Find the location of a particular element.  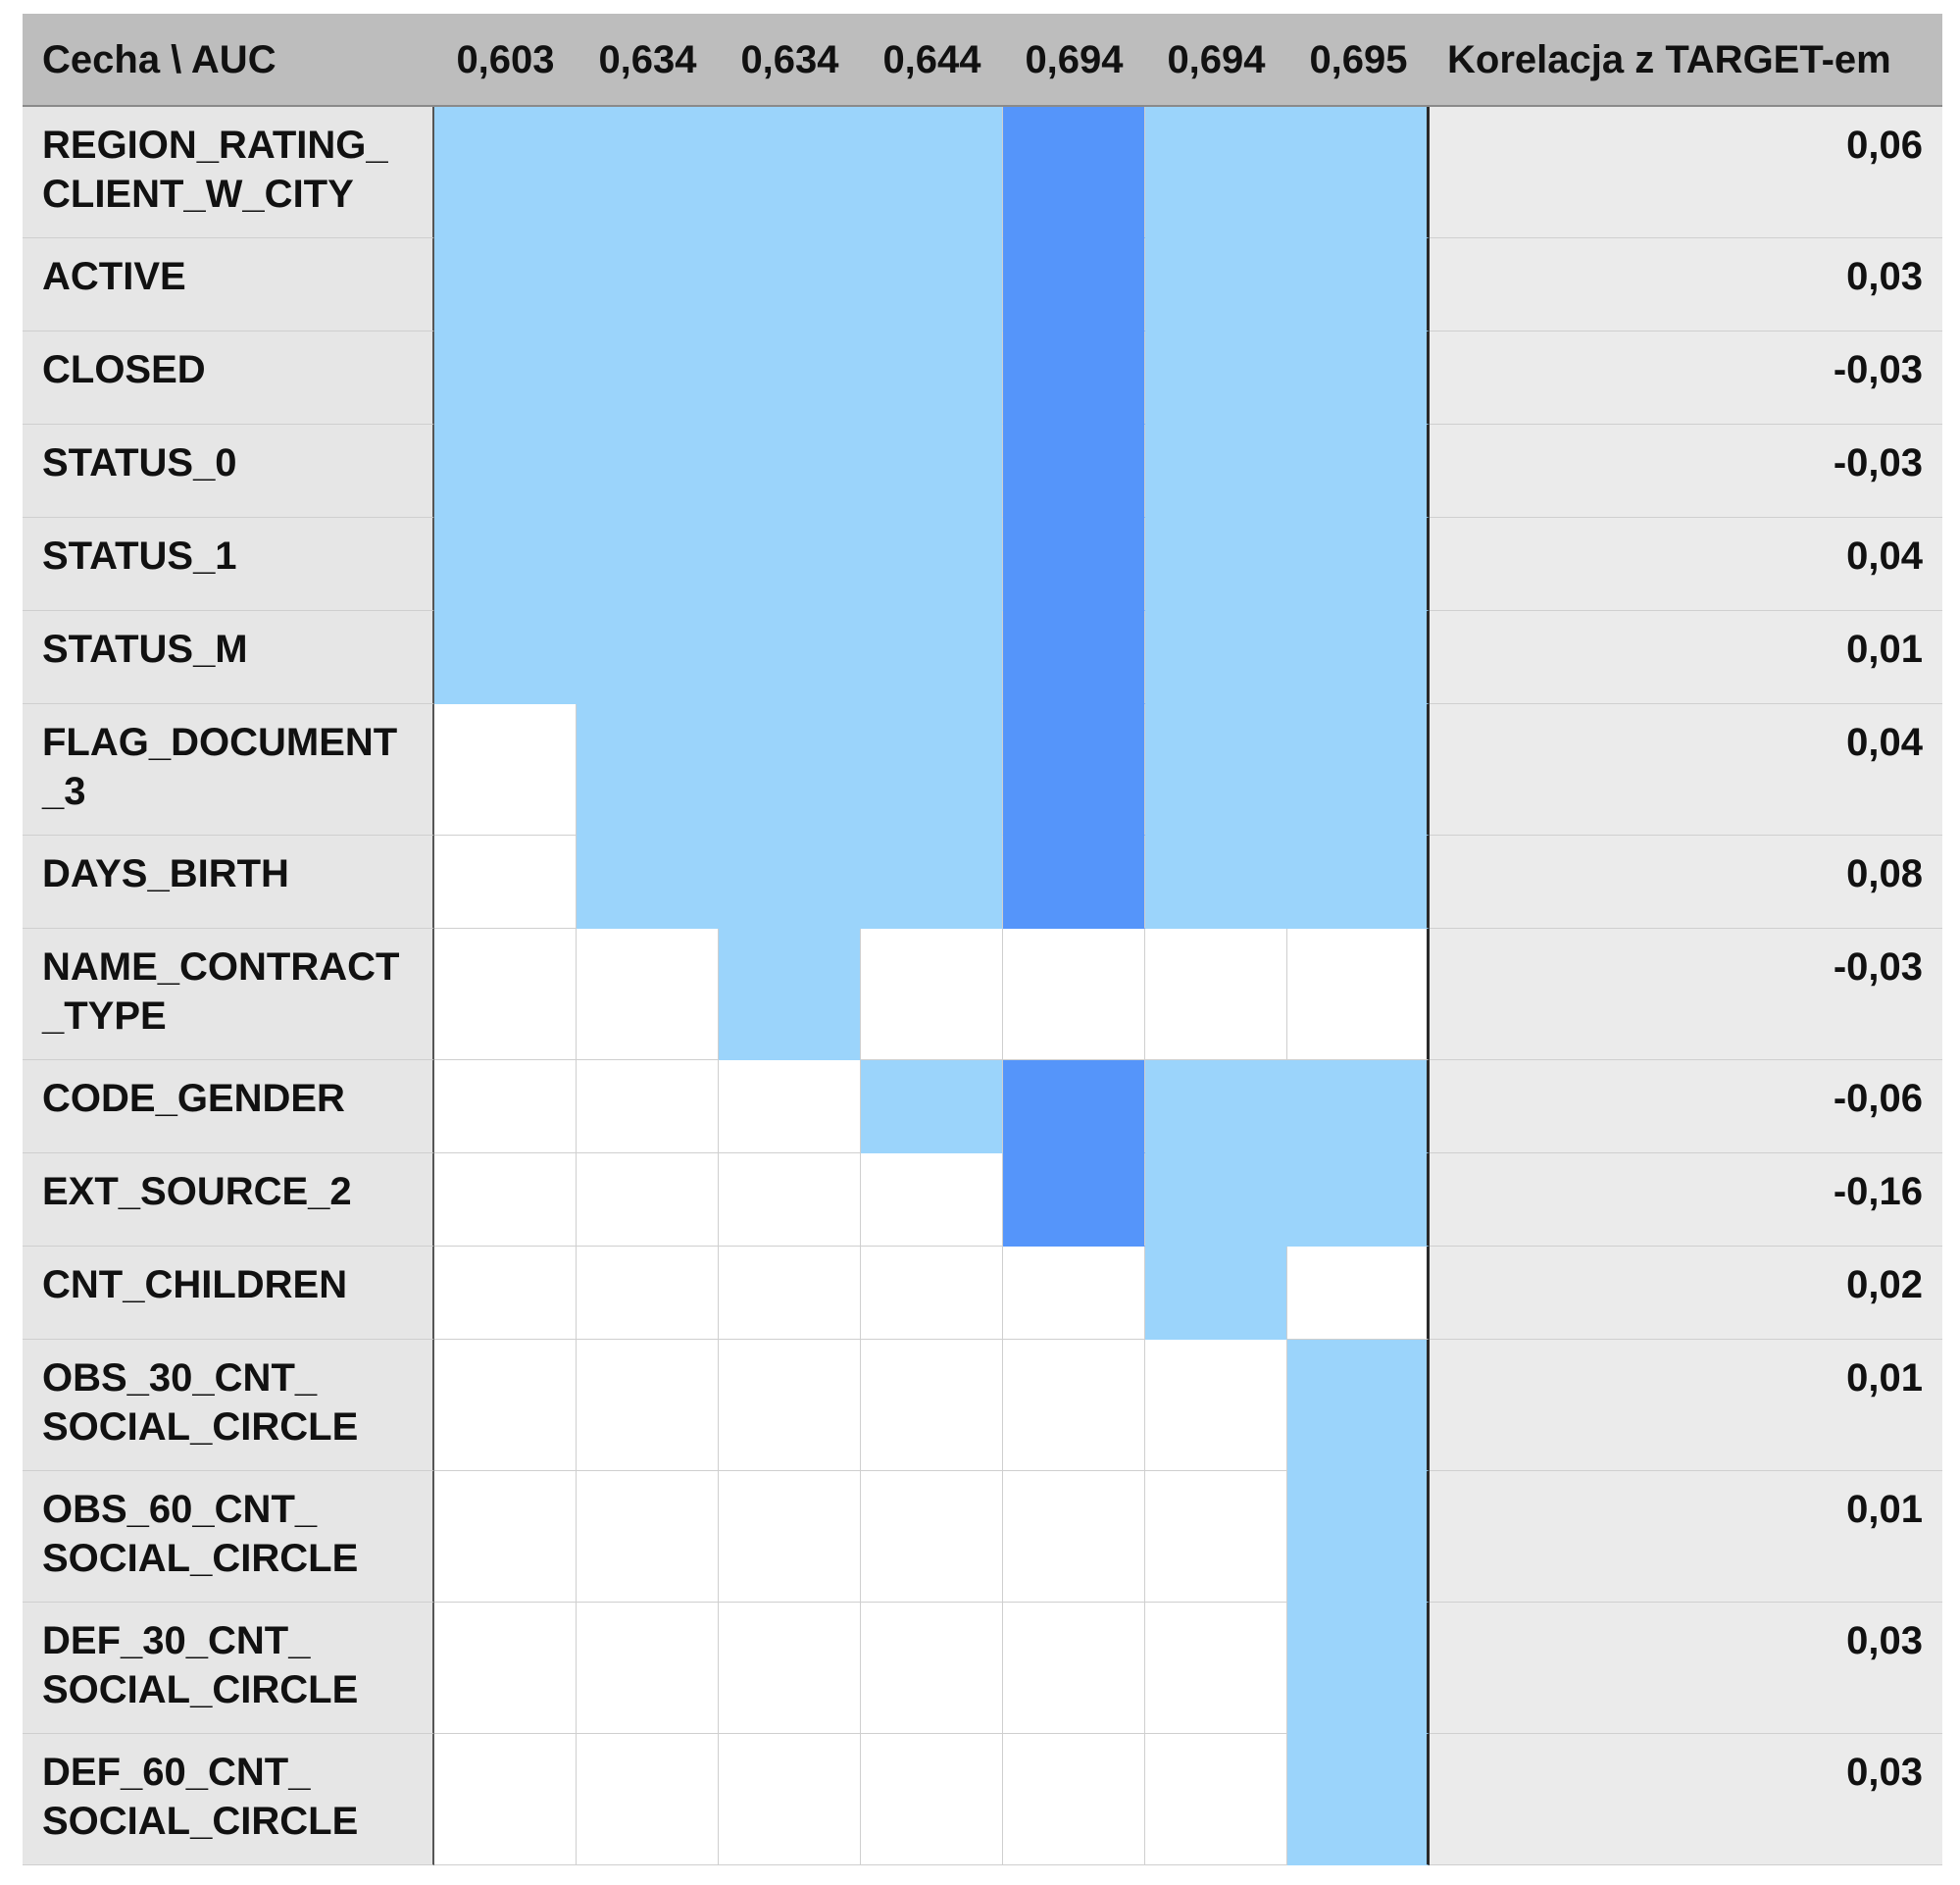

auc-header-2: 0,634 is located at coordinates (648, 60).